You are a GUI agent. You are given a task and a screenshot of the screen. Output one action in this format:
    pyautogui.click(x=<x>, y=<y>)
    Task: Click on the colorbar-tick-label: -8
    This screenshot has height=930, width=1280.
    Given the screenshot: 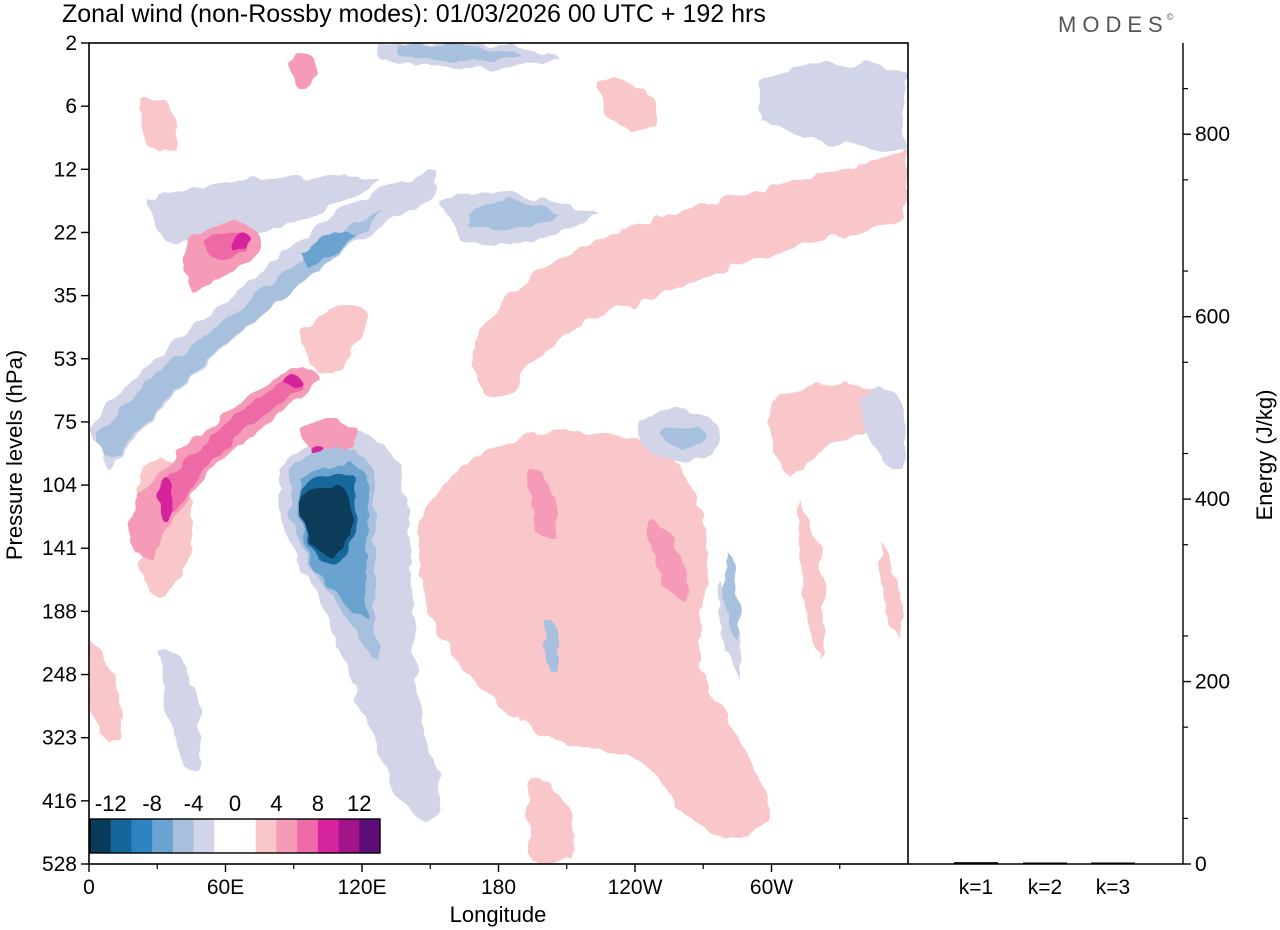 What is the action you would take?
    pyautogui.click(x=152, y=803)
    